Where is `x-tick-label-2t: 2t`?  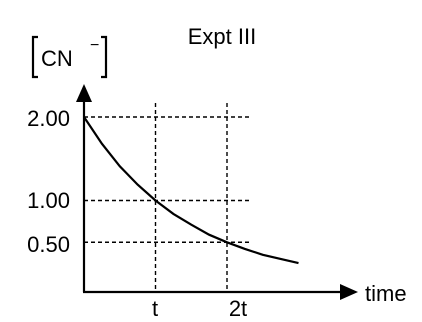 x-tick-label-2t: 2t is located at coordinates (238, 308).